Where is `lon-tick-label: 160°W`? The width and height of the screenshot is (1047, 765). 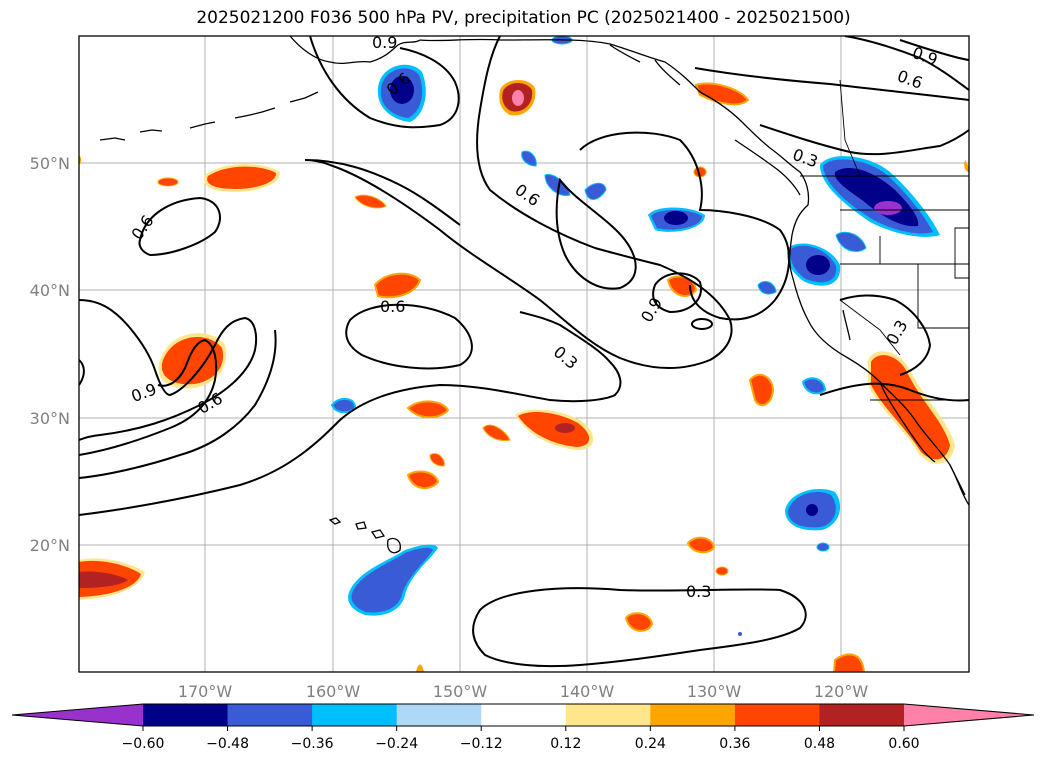
lon-tick-label: 160°W is located at coordinates (333, 691).